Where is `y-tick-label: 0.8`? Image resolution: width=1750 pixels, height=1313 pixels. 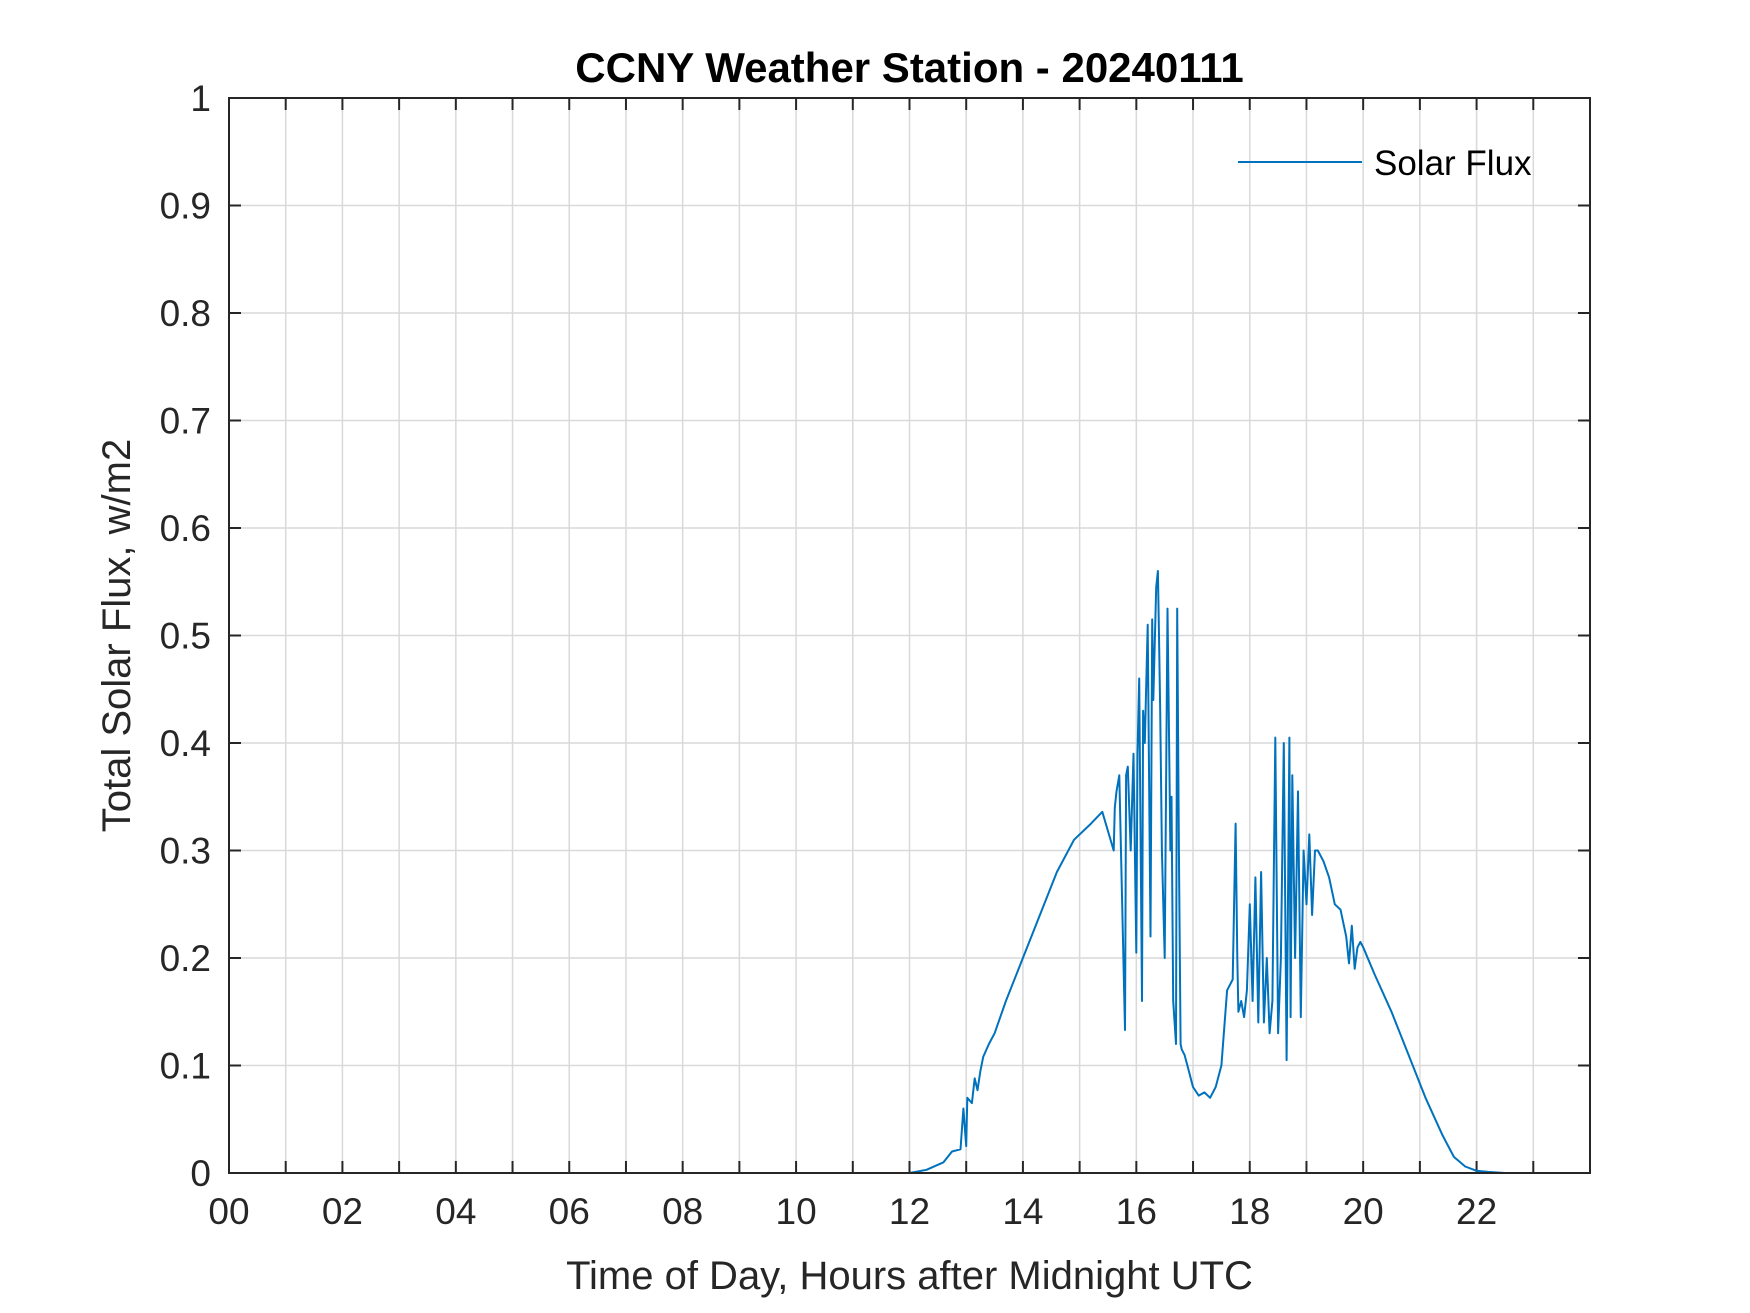 y-tick-label: 0.8 is located at coordinates (185, 313).